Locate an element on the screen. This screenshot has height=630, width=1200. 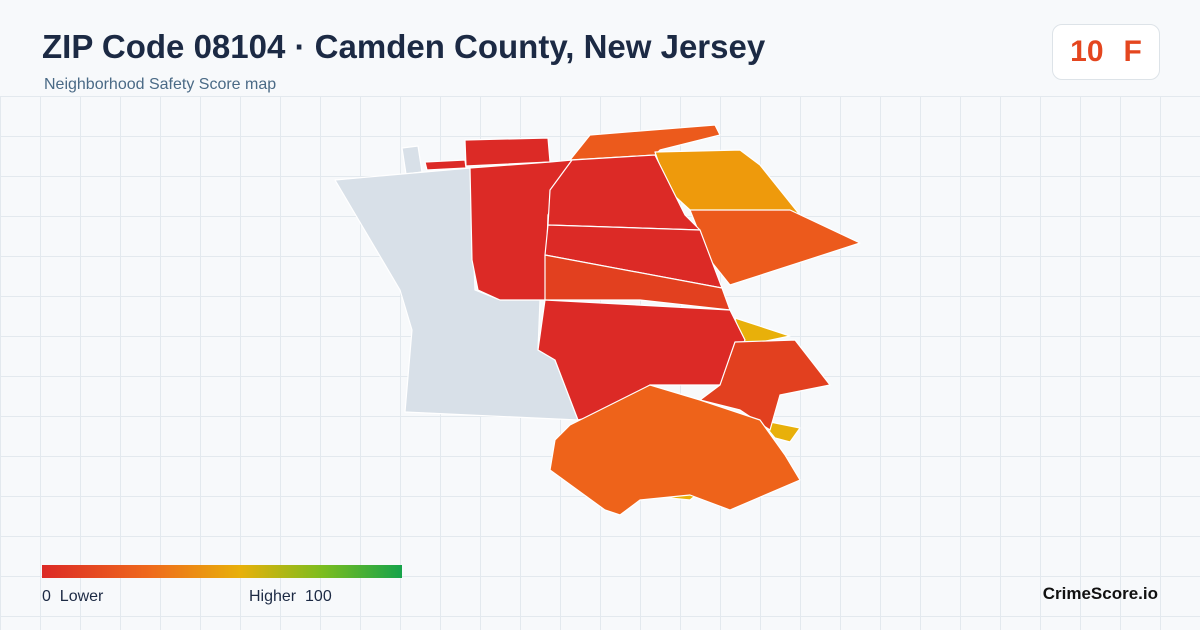
score-value: 10 is located at coordinates (1087, 51).